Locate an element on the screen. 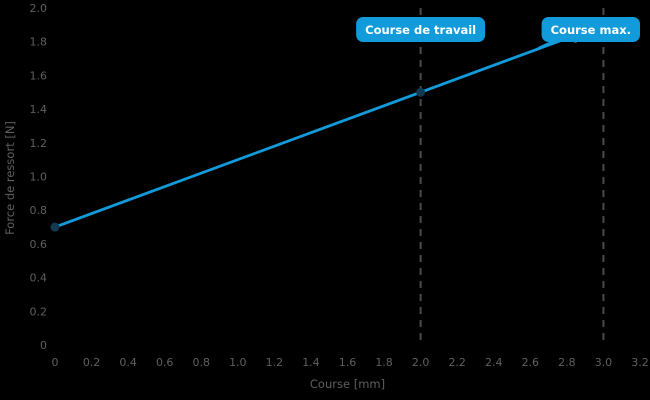 Image resolution: width=650 pixels, height=400 pixels. annotation-badge-label-1: Course max. is located at coordinates (591, 30).